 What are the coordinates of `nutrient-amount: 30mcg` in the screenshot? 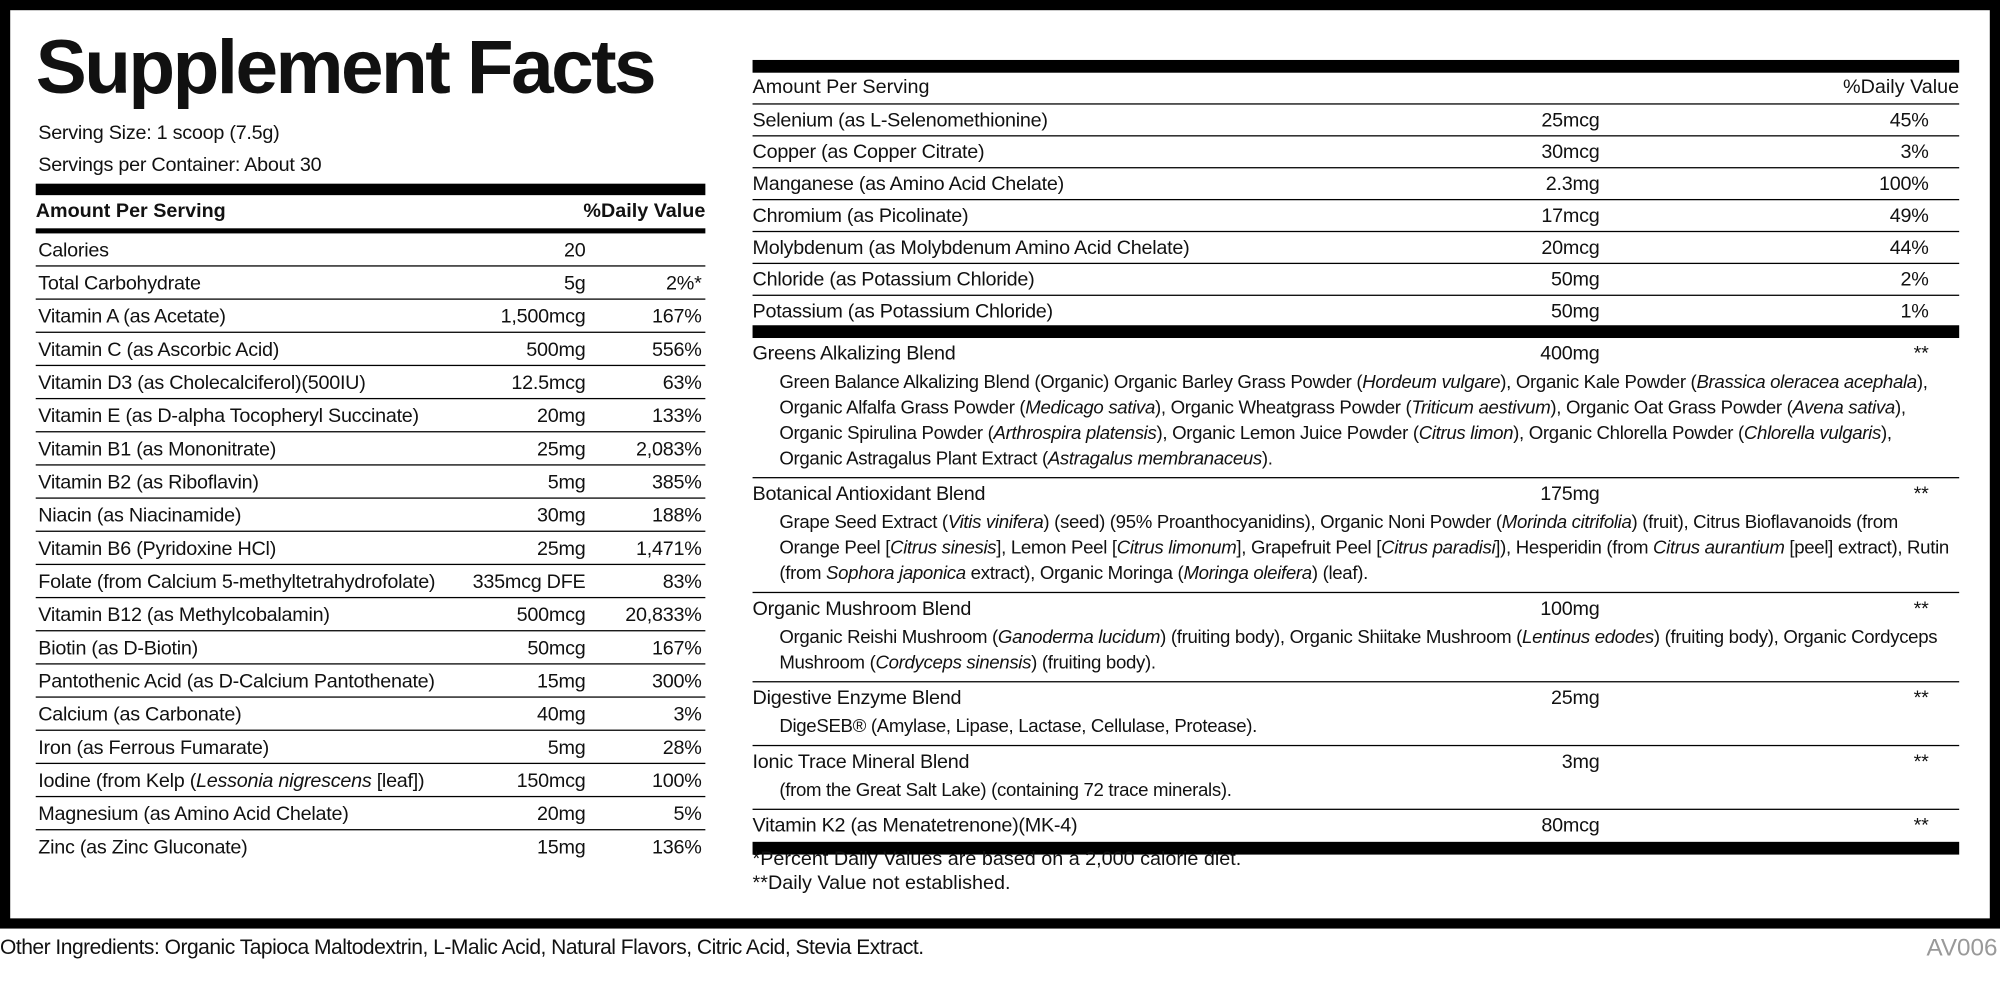 It's located at (1570, 152).